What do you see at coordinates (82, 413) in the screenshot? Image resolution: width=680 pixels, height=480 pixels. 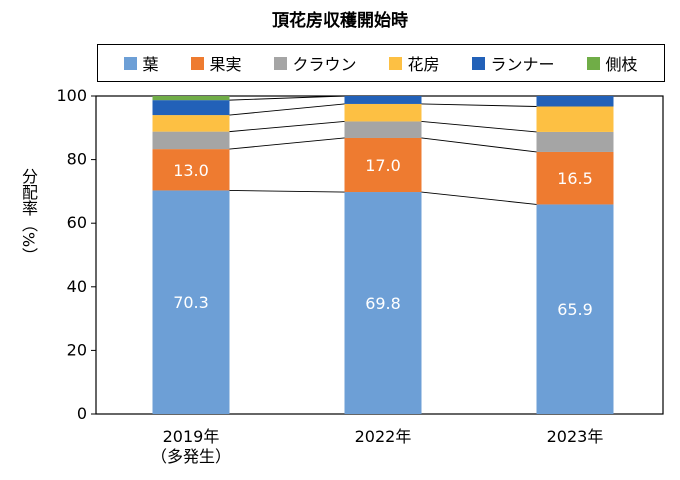 I see `y-tick-label-0: 0` at bounding box center [82, 413].